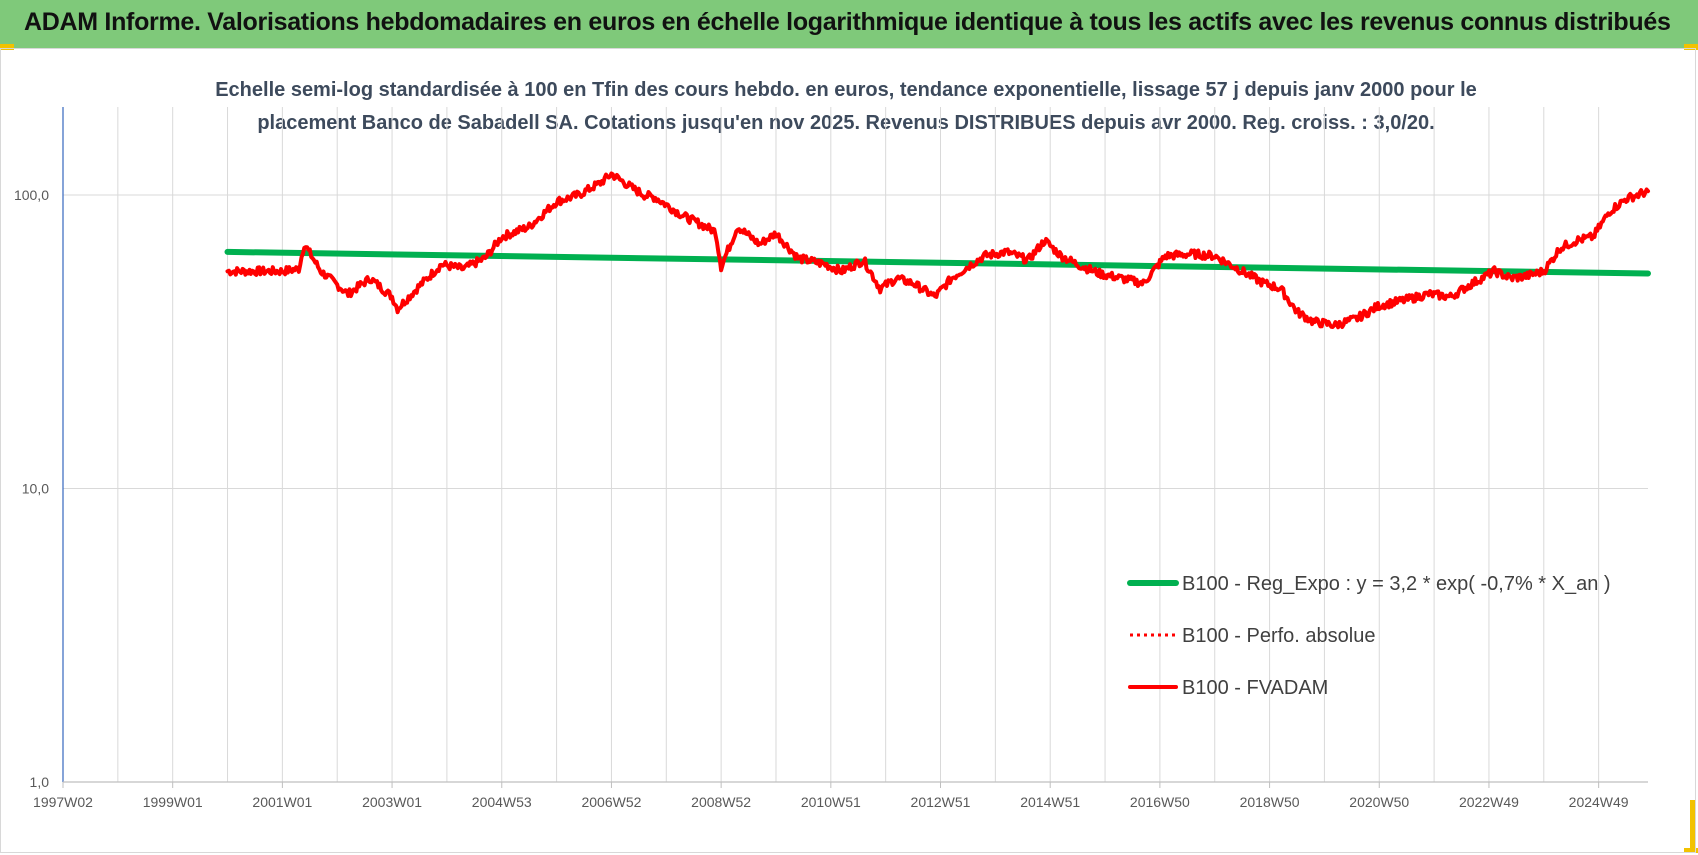 This screenshot has width=1698, height=855. Describe the element at coordinates (1691, 47) in the screenshot. I see `corner-marker-top-right` at that location.